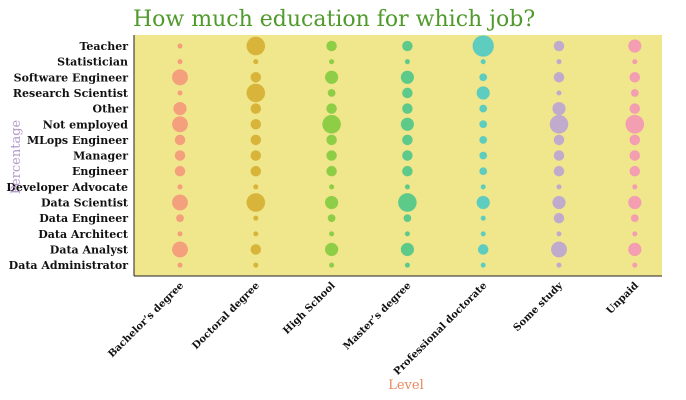 The width and height of the screenshot is (686, 400). Describe the element at coordinates (69, 265) in the screenshot. I see `y-tick-label: Data Administrator` at that location.